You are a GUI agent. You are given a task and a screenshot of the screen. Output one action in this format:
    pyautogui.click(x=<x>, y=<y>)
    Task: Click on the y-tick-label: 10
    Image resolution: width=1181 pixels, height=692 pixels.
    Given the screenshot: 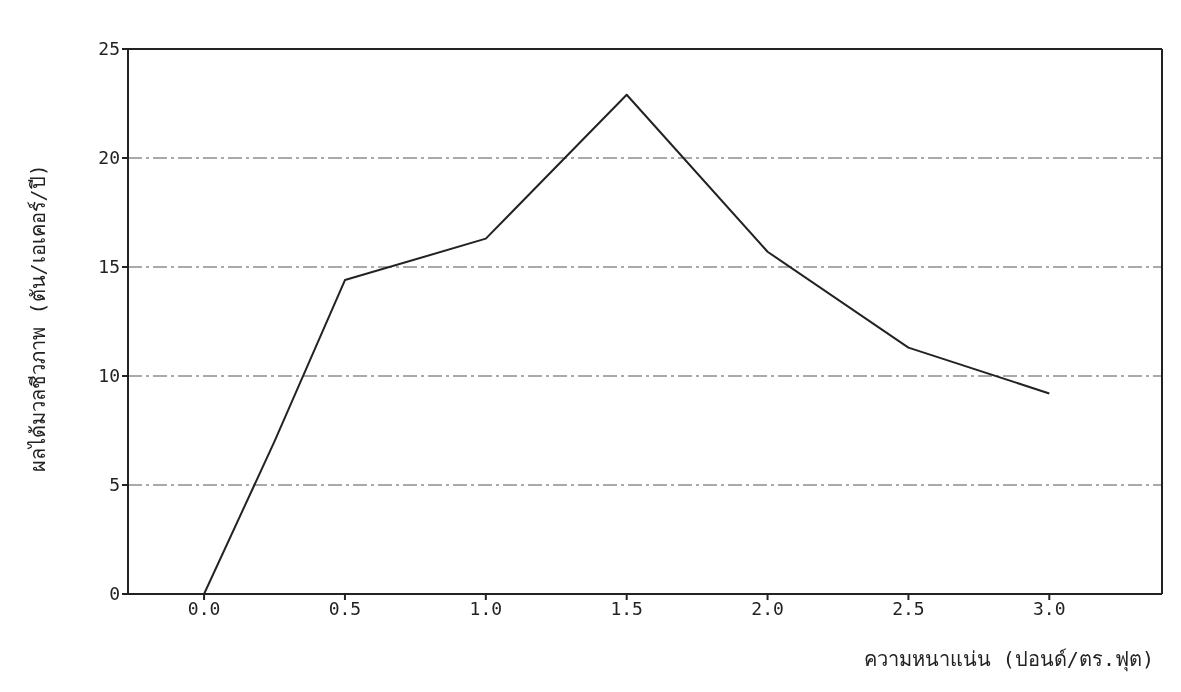 What is the action you would take?
    pyautogui.click(x=109, y=376)
    